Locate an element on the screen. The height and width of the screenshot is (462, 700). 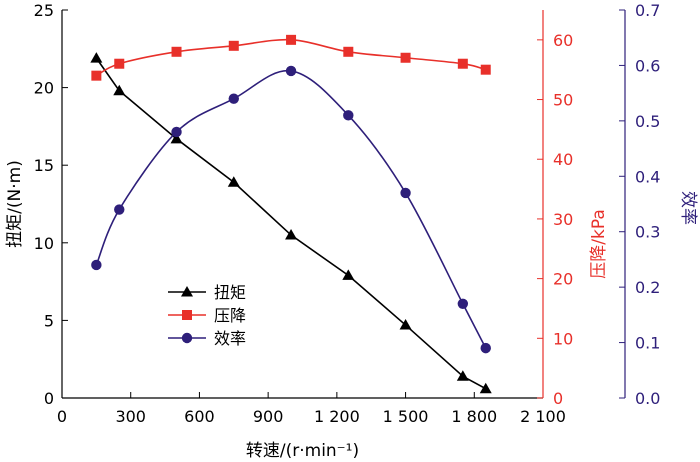
legend-item: 扭矩 is located at coordinates (207, 292).